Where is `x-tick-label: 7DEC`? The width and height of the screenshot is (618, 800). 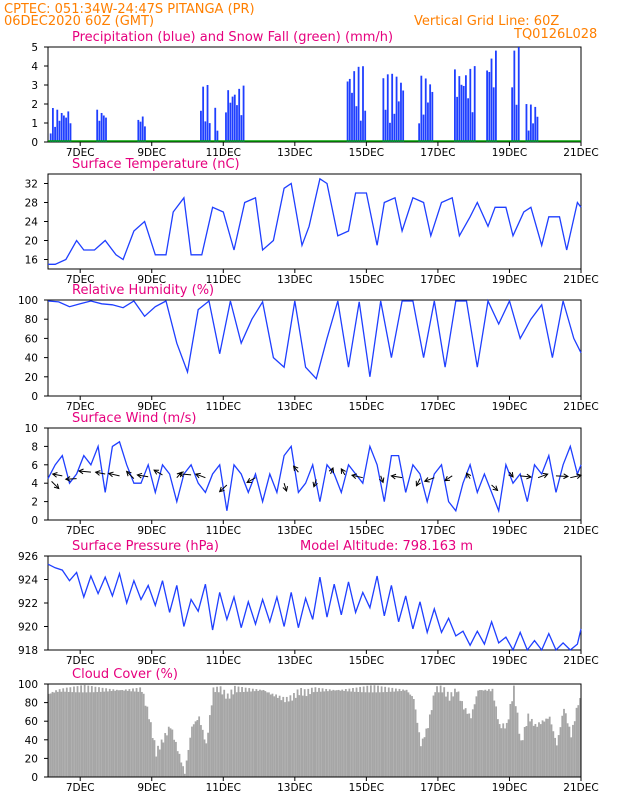
x-tick-label: 7DEC is located at coordinates (80, 661).